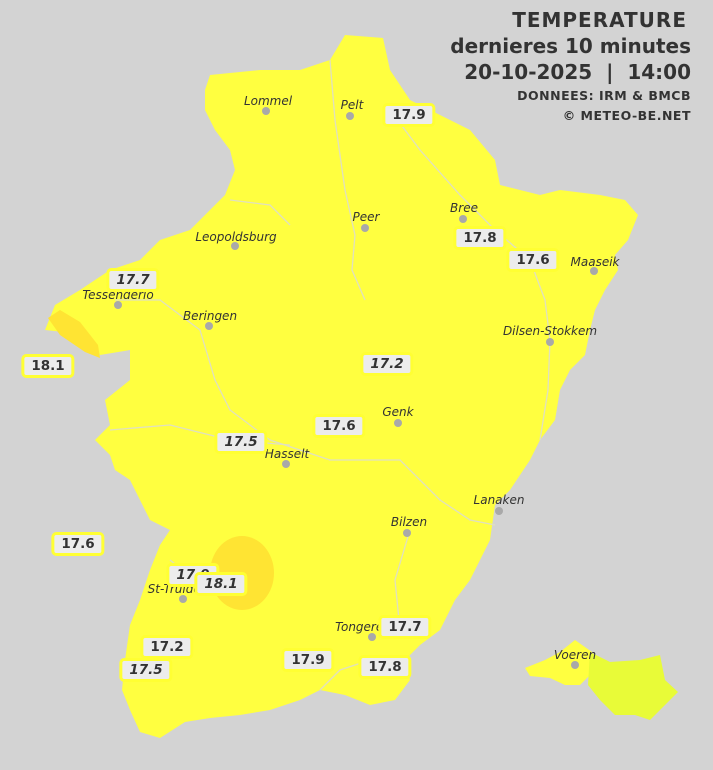 The height and width of the screenshot is (770, 713). Describe the element at coordinates (409, 522) in the screenshot. I see `city-label: Bilzen` at that location.